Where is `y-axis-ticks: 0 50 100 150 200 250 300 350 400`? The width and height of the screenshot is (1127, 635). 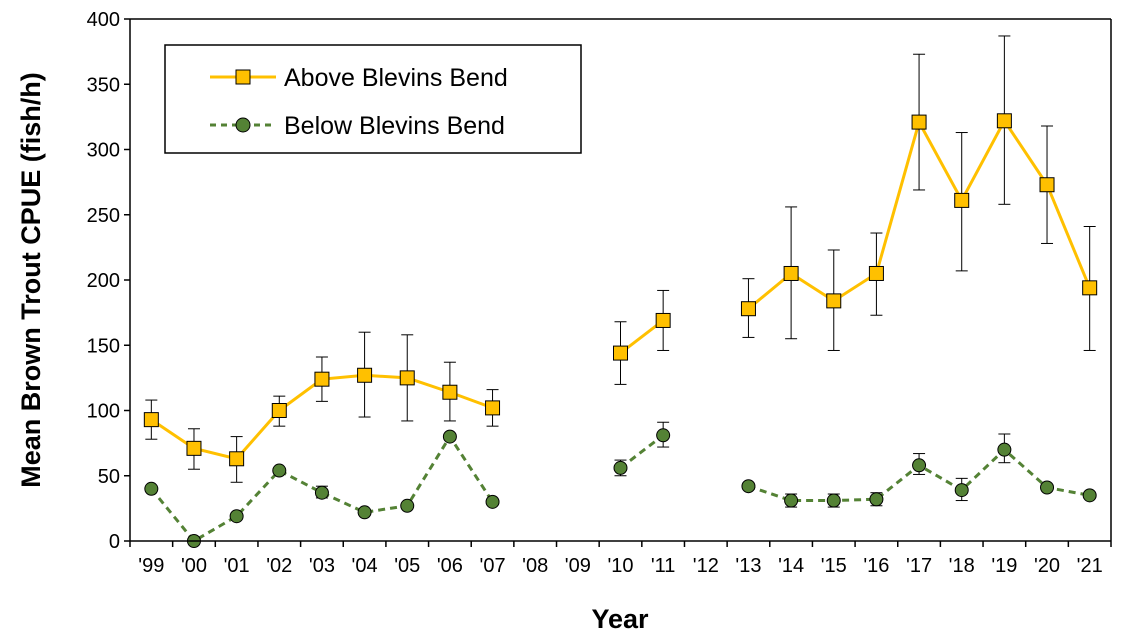
y-axis-ticks: 0 50 100 150 200 250 300 350 400 is located at coordinates (108, 281).